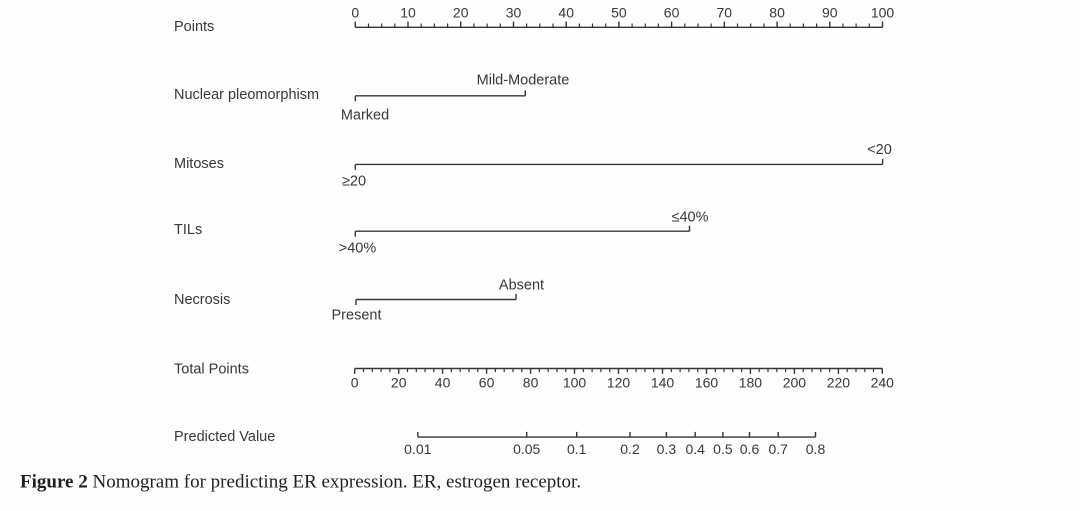 The width and height of the screenshot is (1080, 511). Describe the element at coordinates (663, 383) in the screenshot. I see `svg-text: 140` at that location.